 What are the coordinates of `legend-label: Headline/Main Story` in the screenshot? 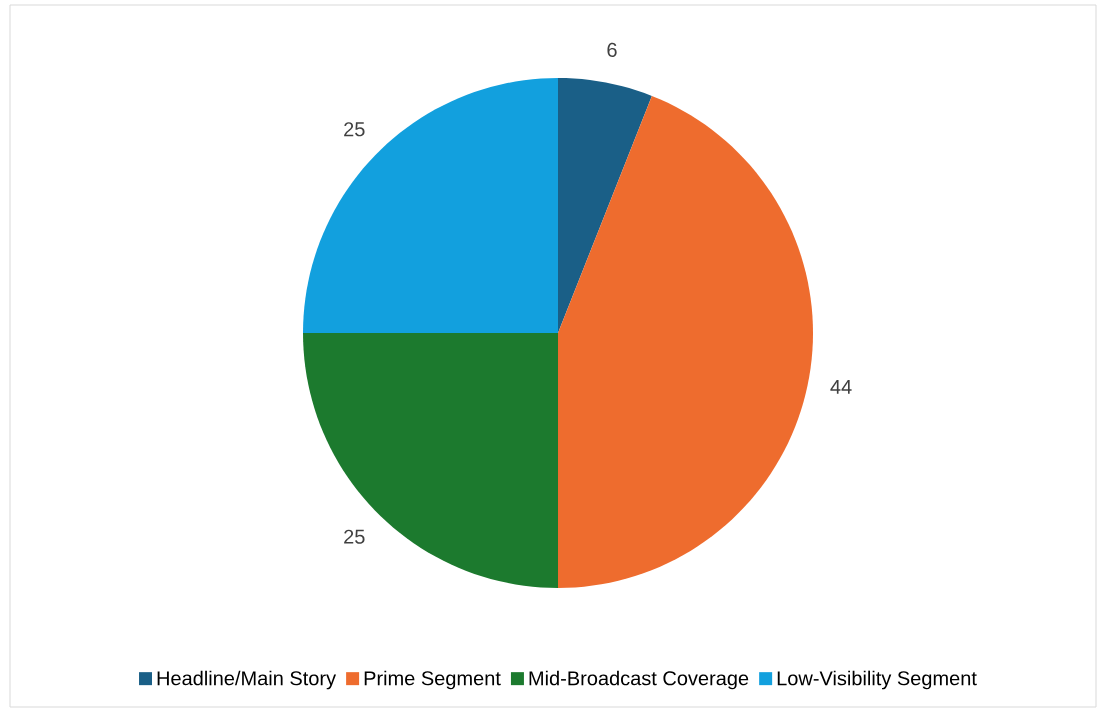 It's located at (247, 680).